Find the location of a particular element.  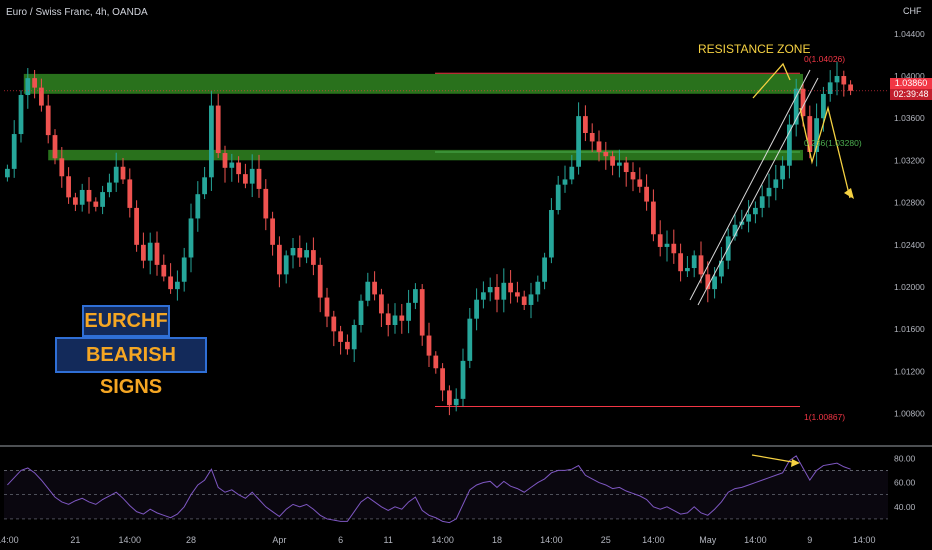

rsi-divergence-arrow is located at coordinates (775, 459).